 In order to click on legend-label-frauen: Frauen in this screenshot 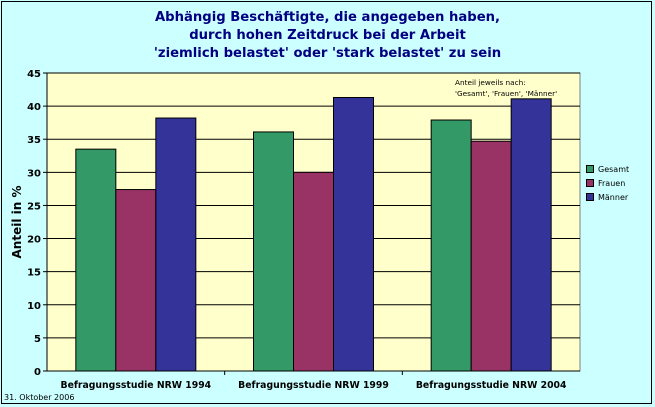, I will do `click(612, 183)`.